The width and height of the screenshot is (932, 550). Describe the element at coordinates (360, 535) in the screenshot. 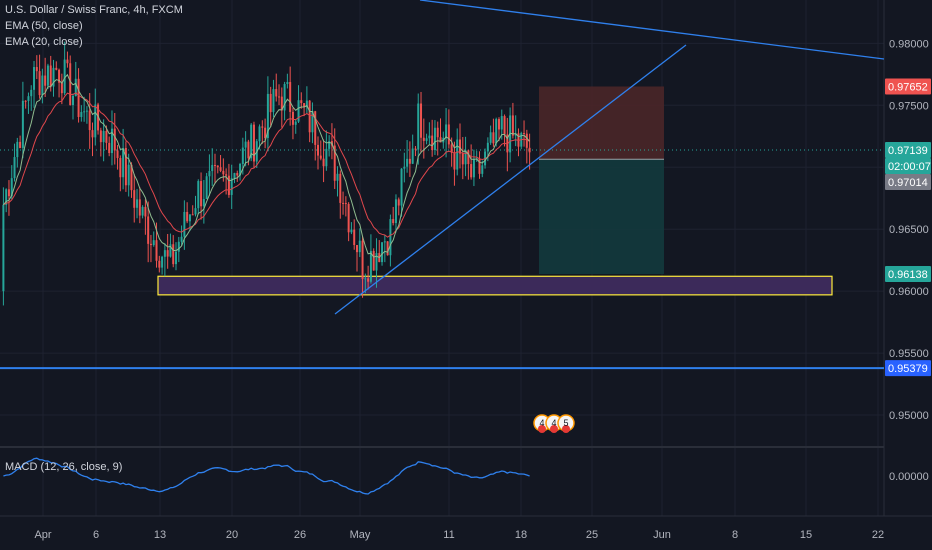

I see `time-tick-label: May` at that location.